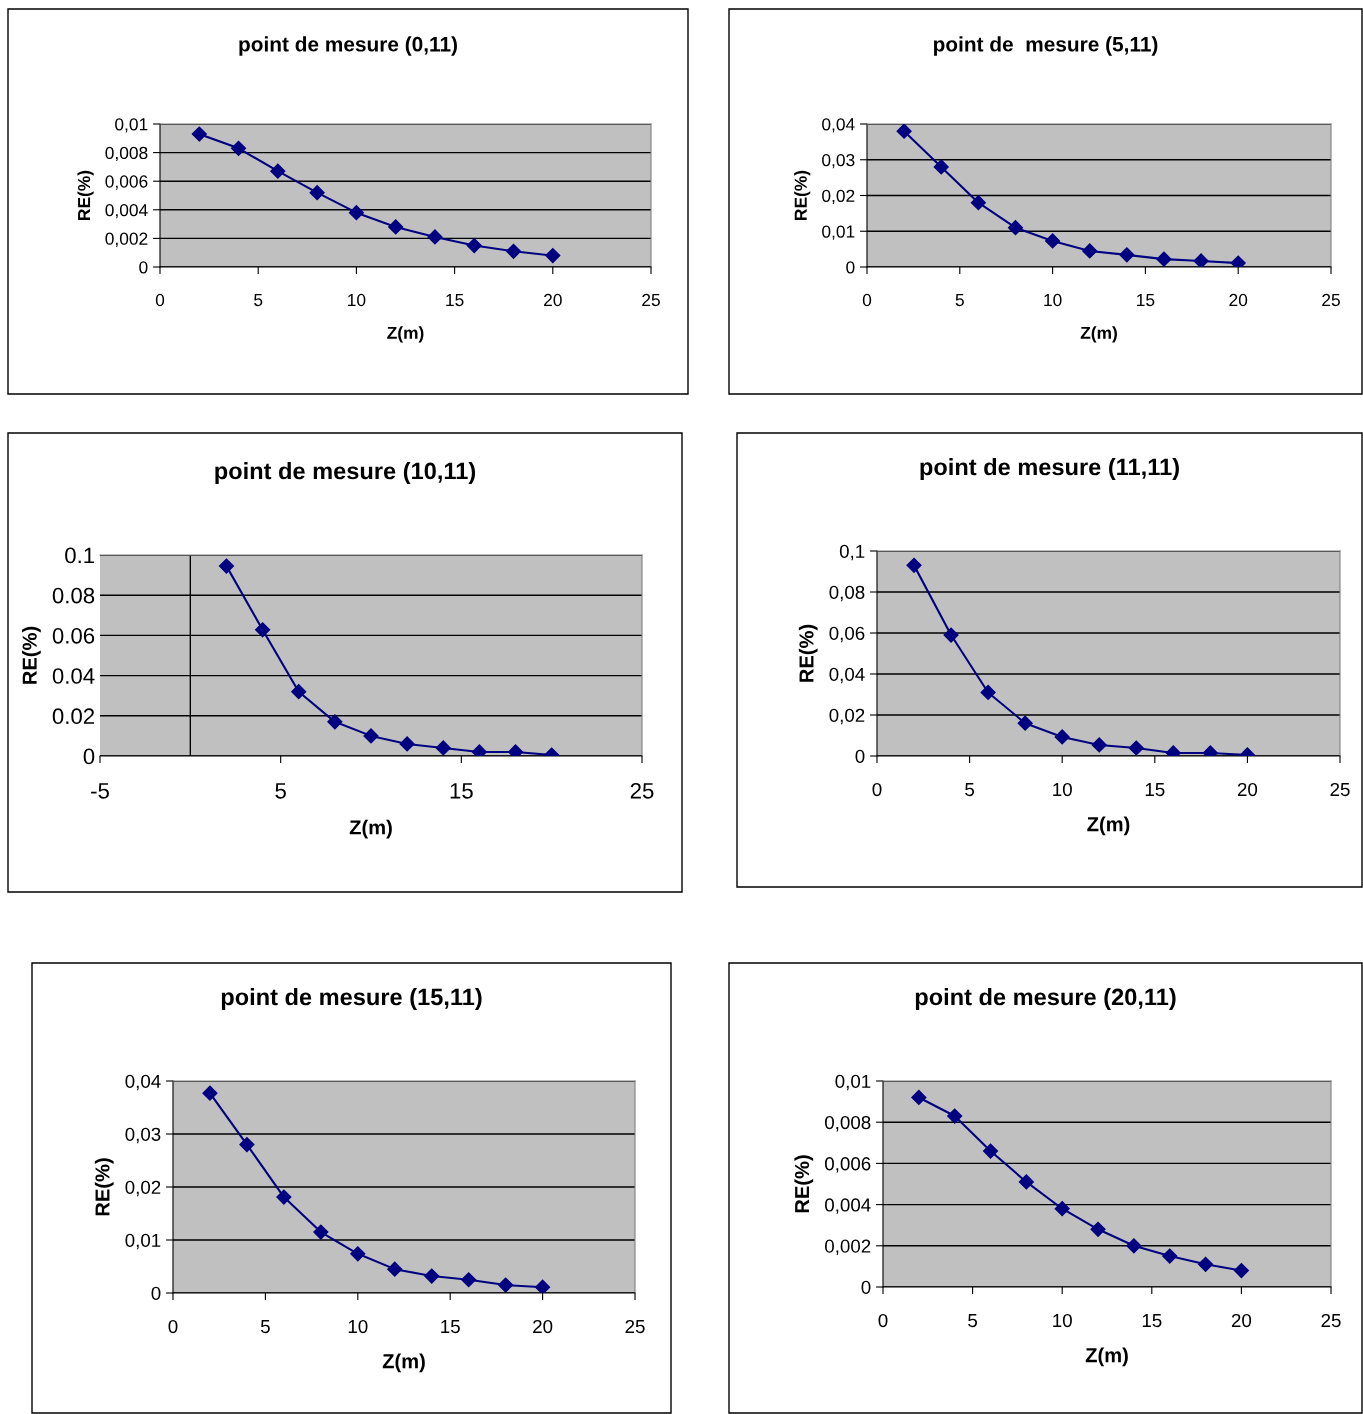 The height and width of the screenshot is (1414, 1363). Describe the element at coordinates (847, 634) in the screenshot. I see `y-tick-label: 0,06` at that location.